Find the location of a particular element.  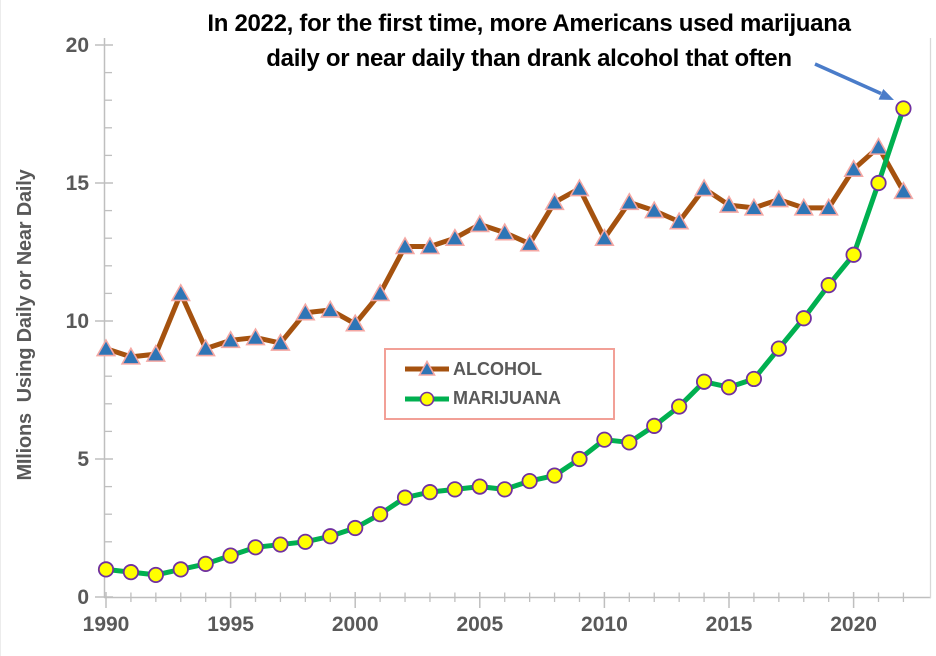

legend-item-marijuana: MARIJUANA is located at coordinates (507, 398).